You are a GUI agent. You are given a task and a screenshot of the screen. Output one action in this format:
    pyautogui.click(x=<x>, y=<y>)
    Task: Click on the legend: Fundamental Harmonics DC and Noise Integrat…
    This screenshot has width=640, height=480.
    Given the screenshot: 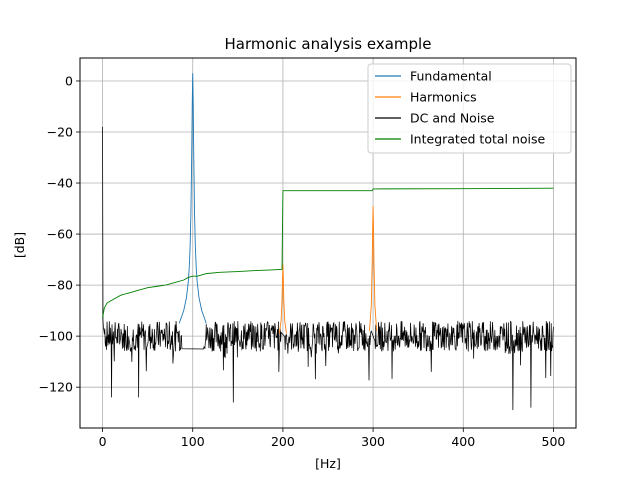 What is the action you would take?
    pyautogui.click(x=469, y=108)
    